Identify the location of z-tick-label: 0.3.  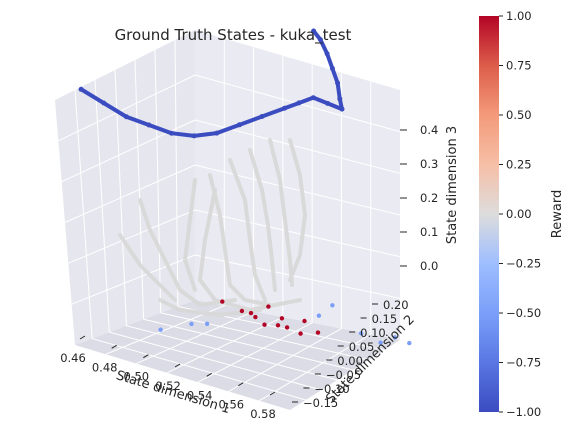
(429, 164).